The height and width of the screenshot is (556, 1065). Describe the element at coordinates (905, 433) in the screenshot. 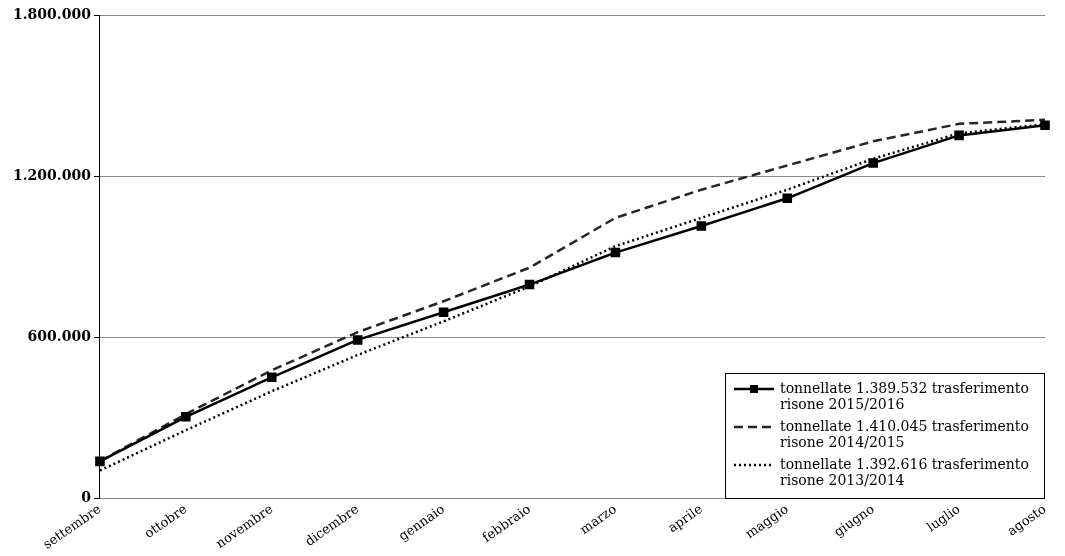

I see `legend-label: tonnellate 1.410.045 trasferimento risone 2014/2015` at that location.